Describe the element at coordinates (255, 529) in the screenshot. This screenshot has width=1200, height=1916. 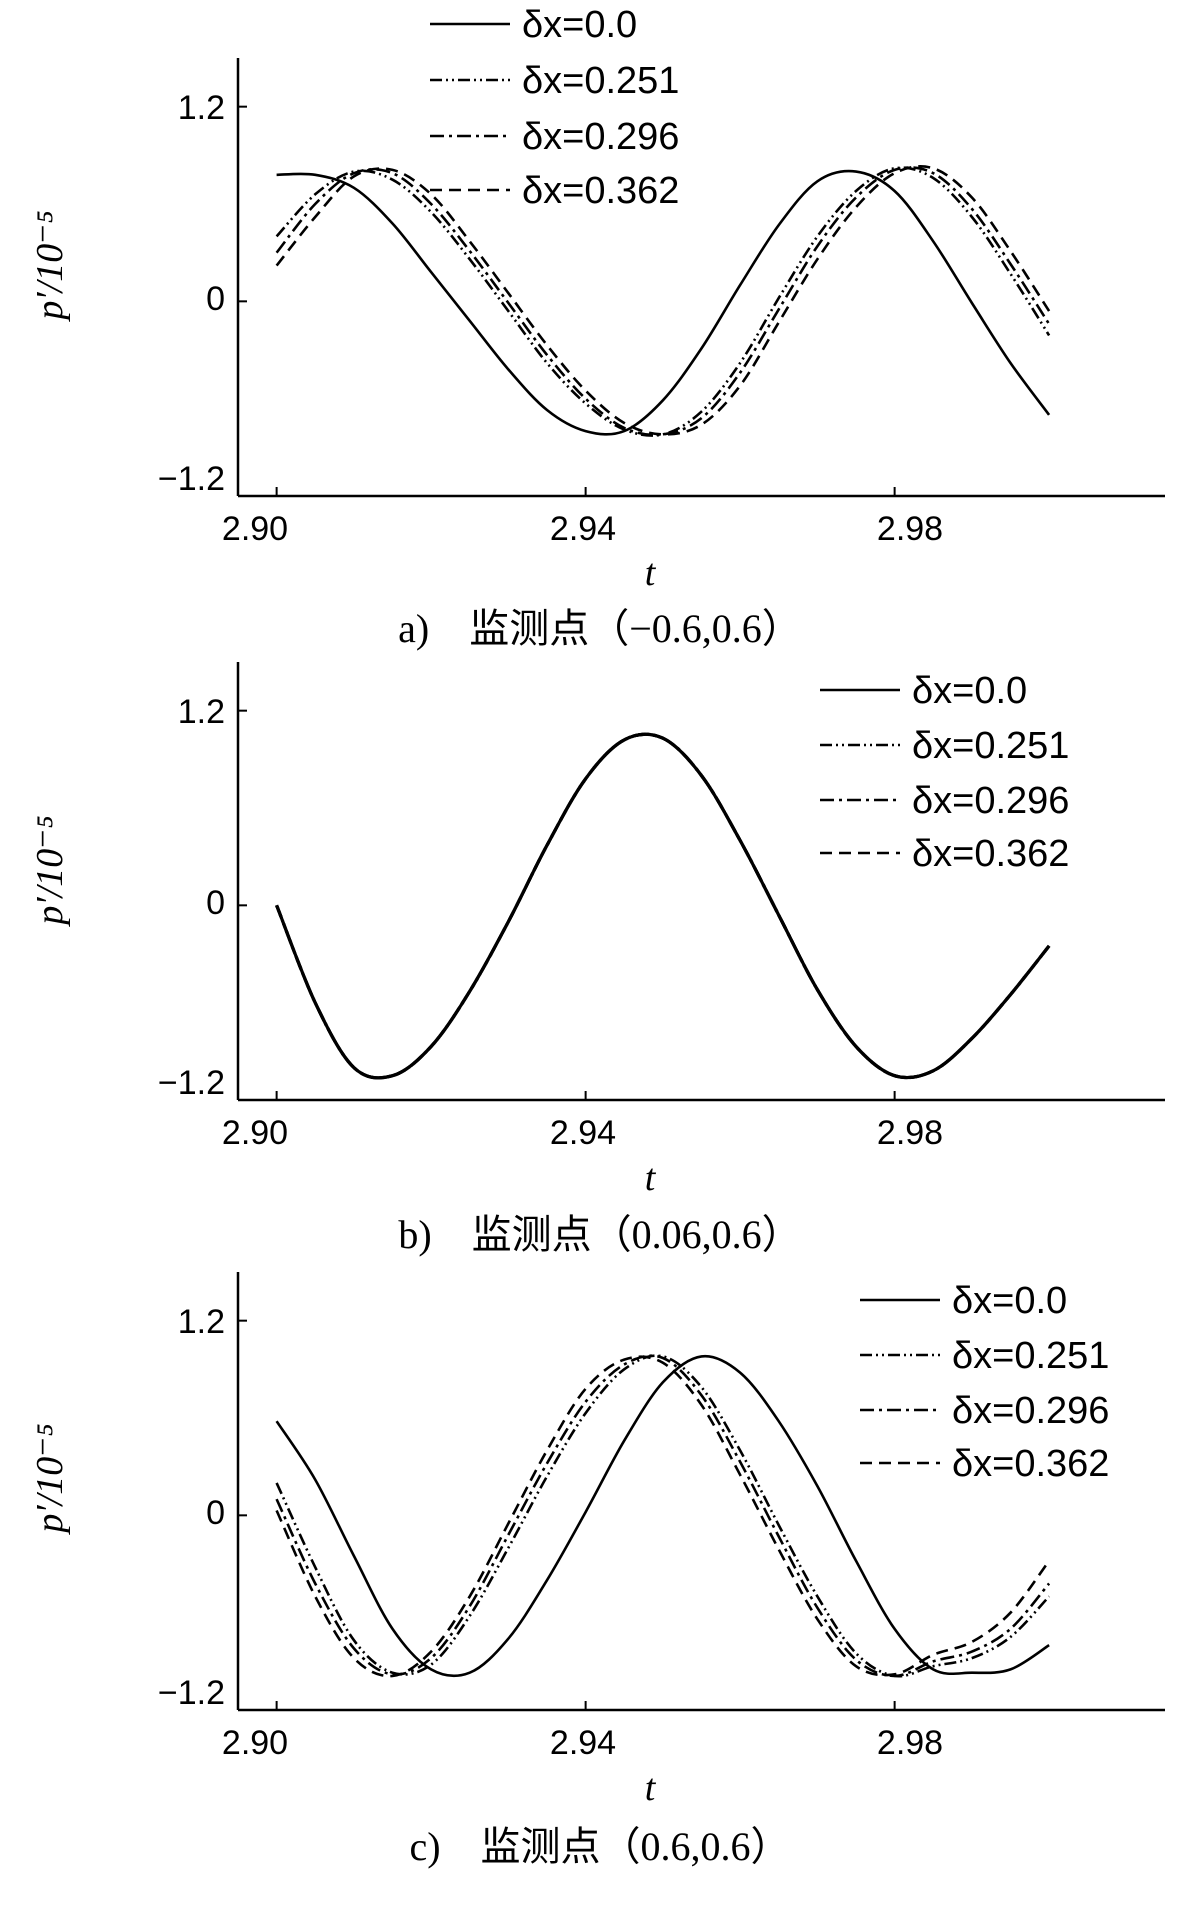
I see `xtick-label-a-0: 2.90` at that location.